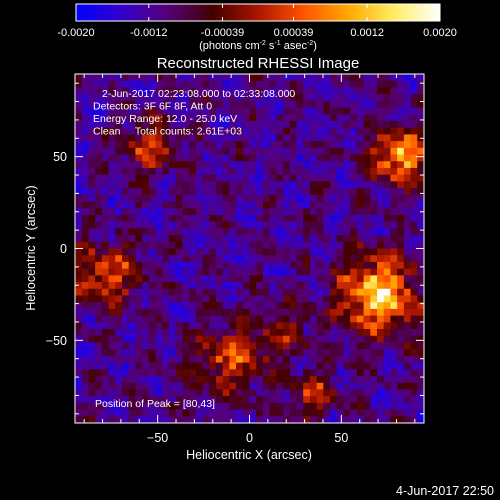 This screenshot has height=500, width=500. What do you see at coordinates (440, 33) in the screenshot?
I see `colorbar-tick-label: 0.0020` at bounding box center [440, 33].